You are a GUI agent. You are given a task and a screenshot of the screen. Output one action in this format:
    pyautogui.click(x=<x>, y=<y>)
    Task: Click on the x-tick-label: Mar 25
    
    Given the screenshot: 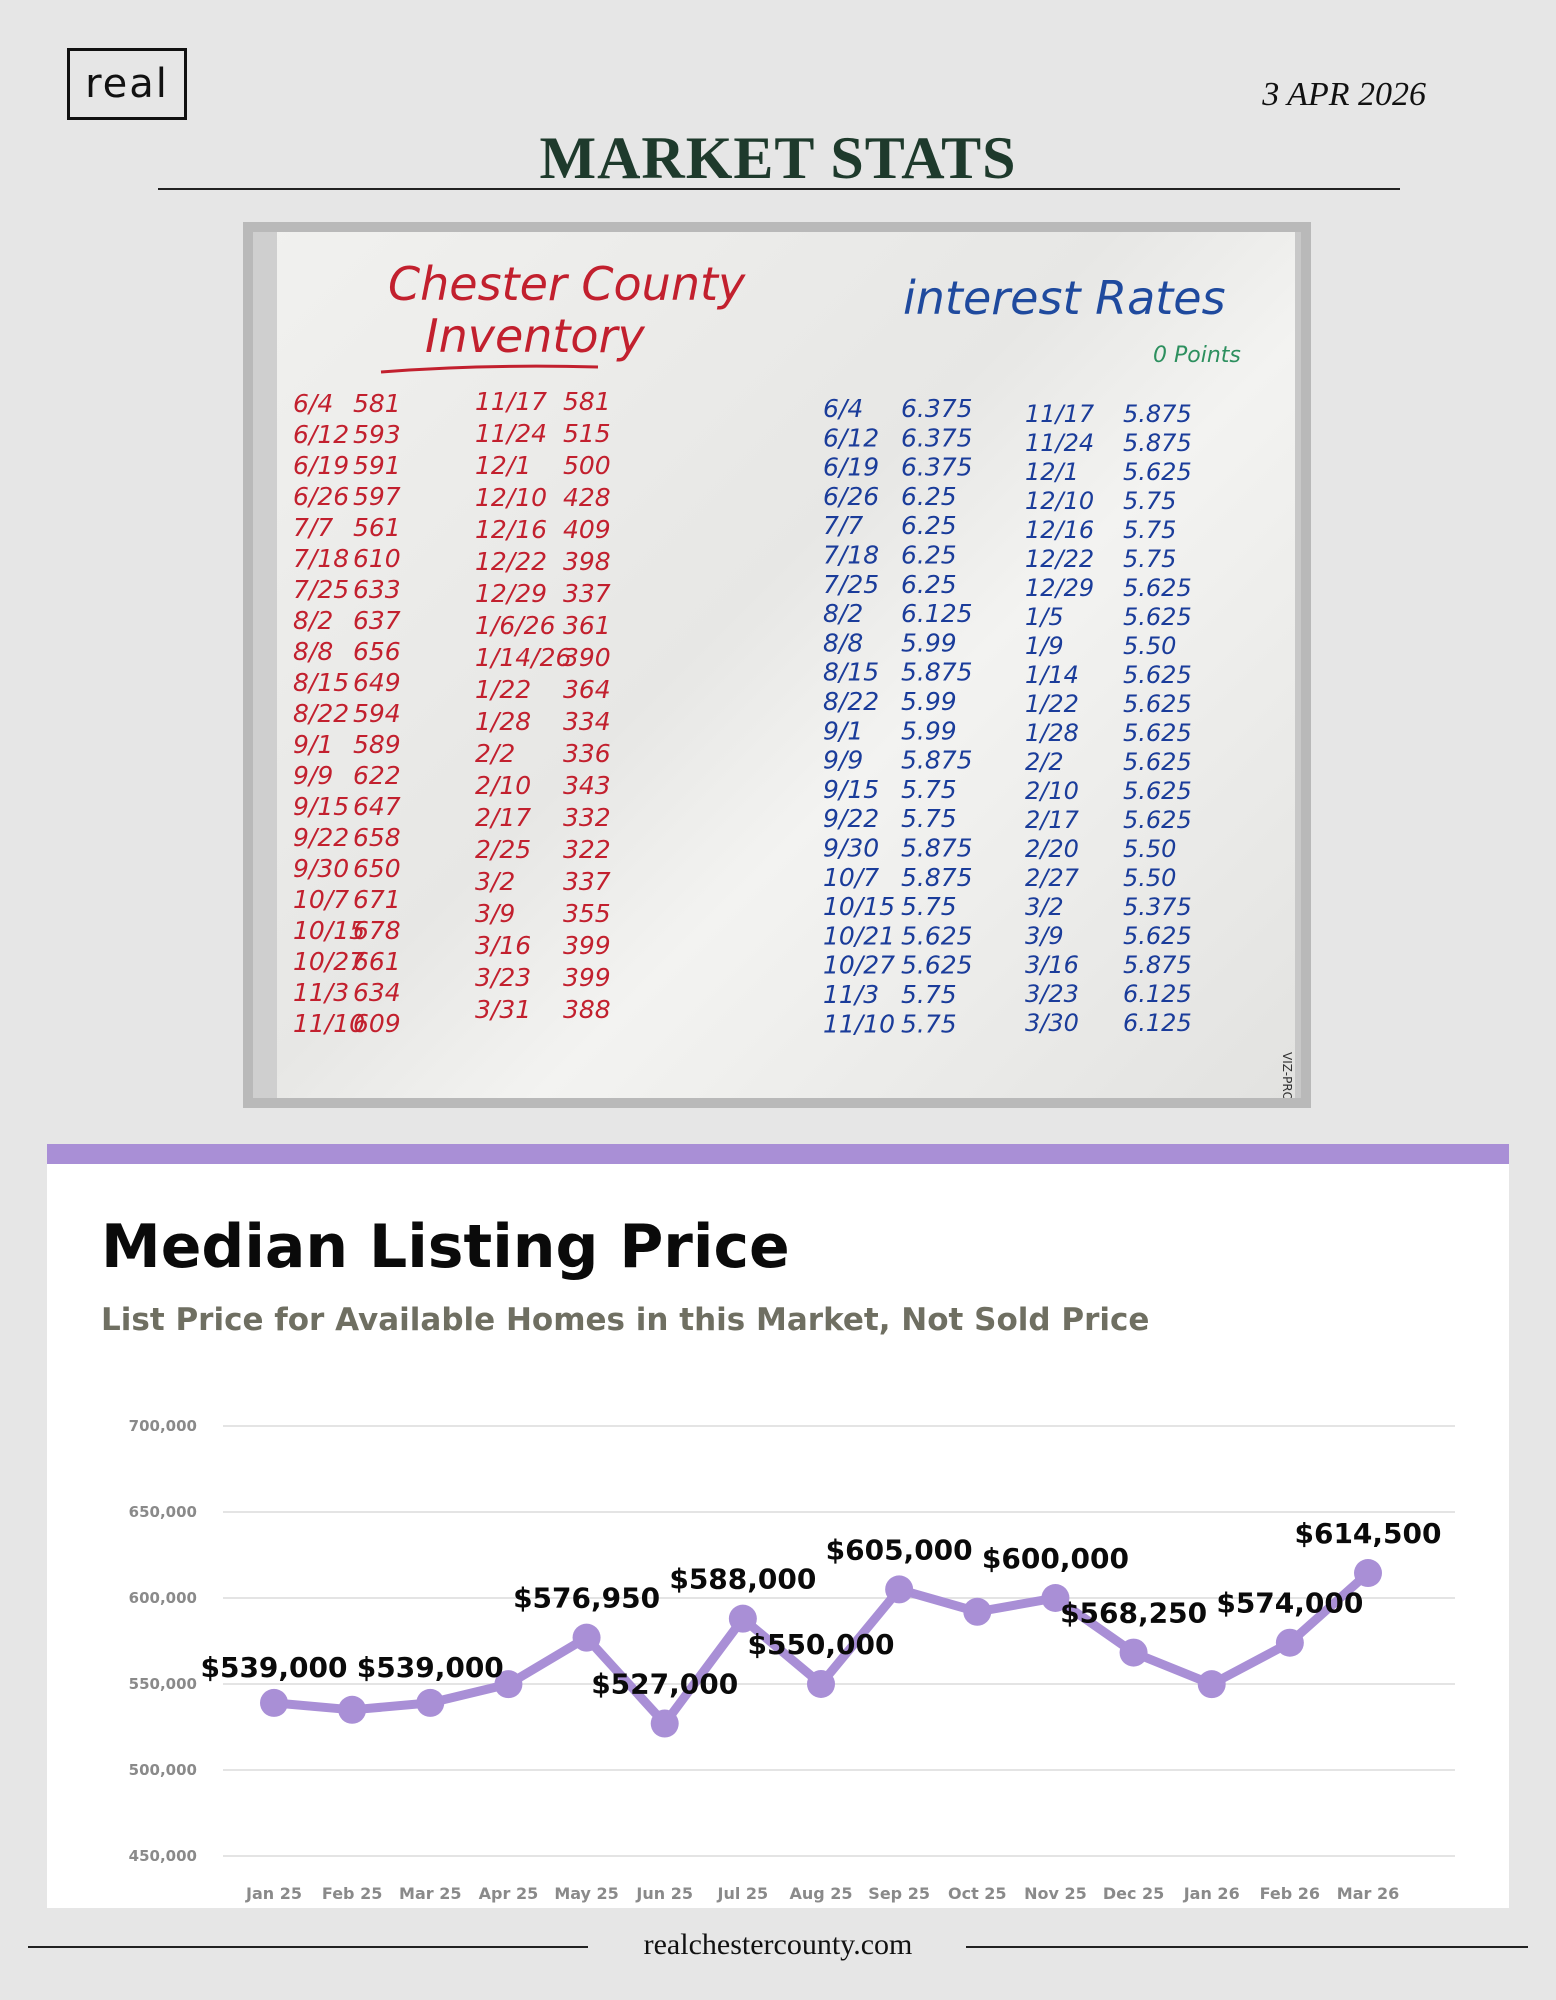 What is the action you would take?
    pyautogui.click(x=430, y=1893)
    